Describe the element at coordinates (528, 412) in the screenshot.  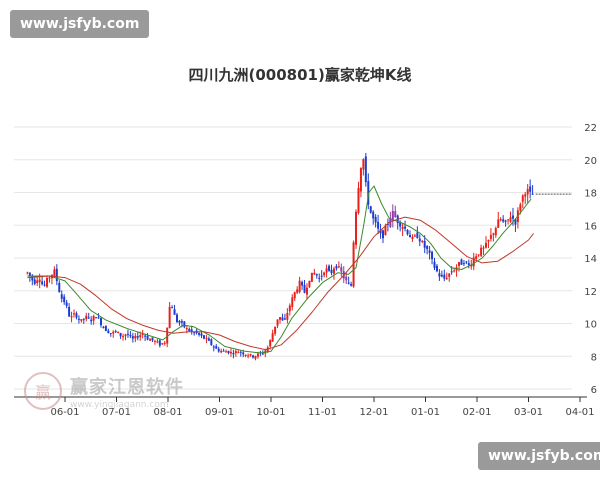
I see `x-tick-label: 03-01` at that location.